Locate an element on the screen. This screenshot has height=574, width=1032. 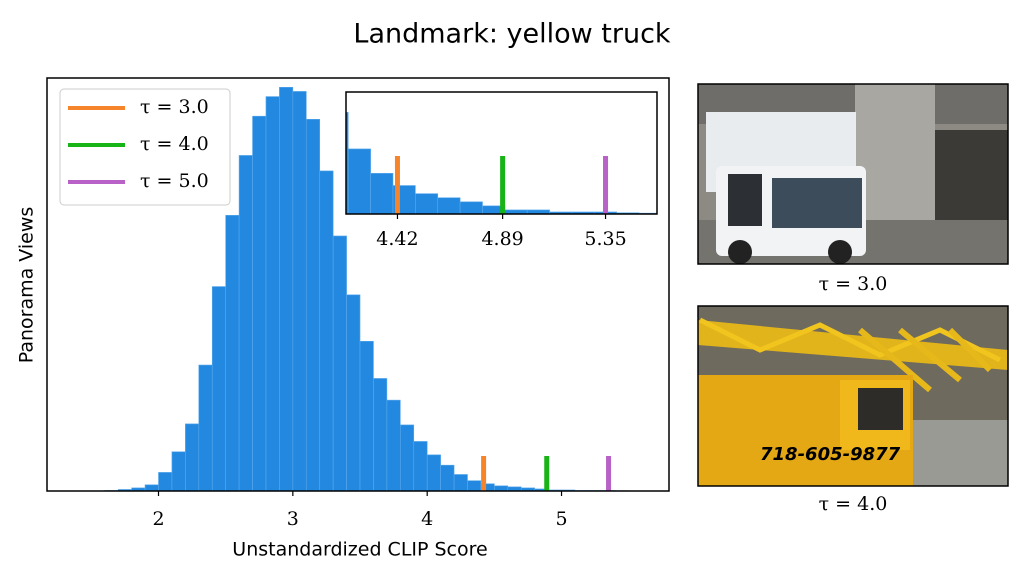
x-tick-label: 2 is located at coordinates (158, 519).